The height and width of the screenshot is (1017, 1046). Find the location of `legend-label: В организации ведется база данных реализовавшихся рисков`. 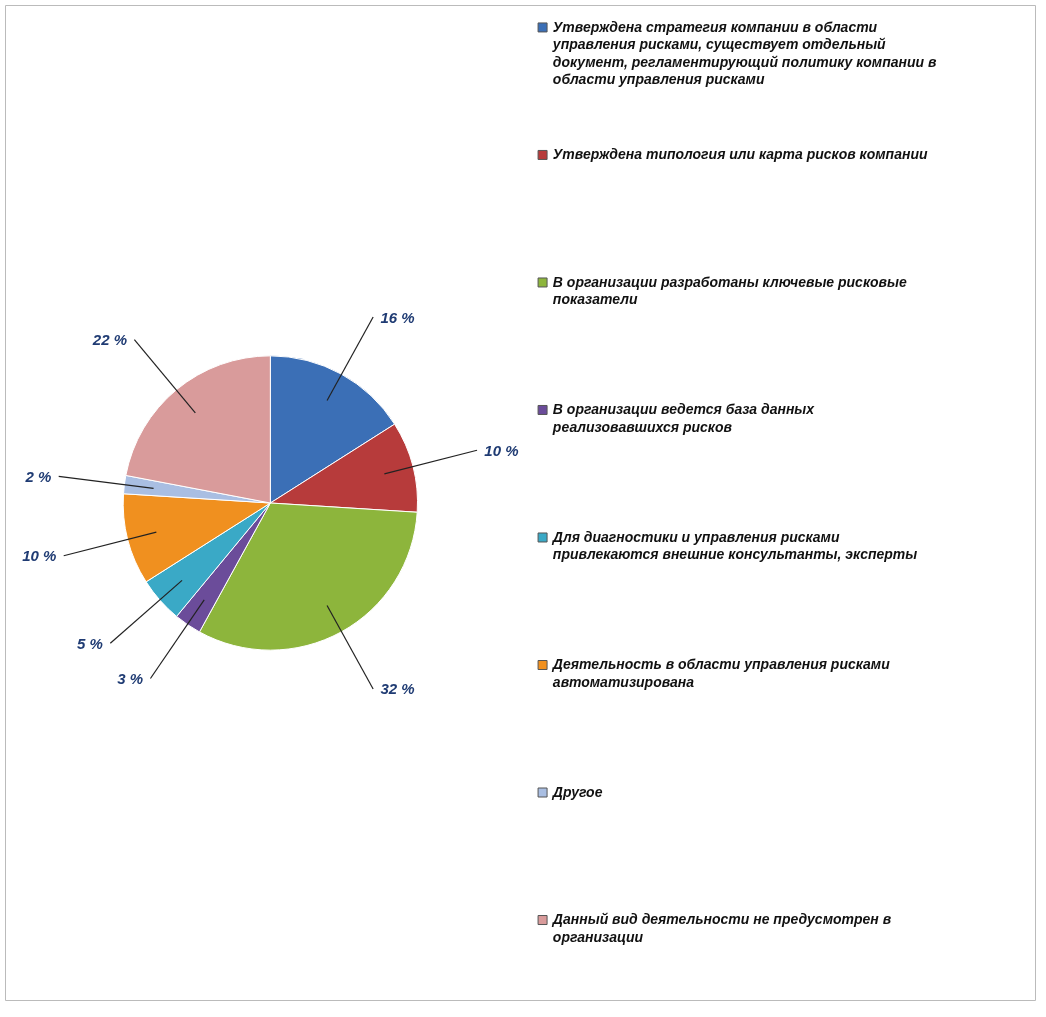

legend-label: В организации ведется база данных реализовавшихся рисков is located at coordinates (683, 418).